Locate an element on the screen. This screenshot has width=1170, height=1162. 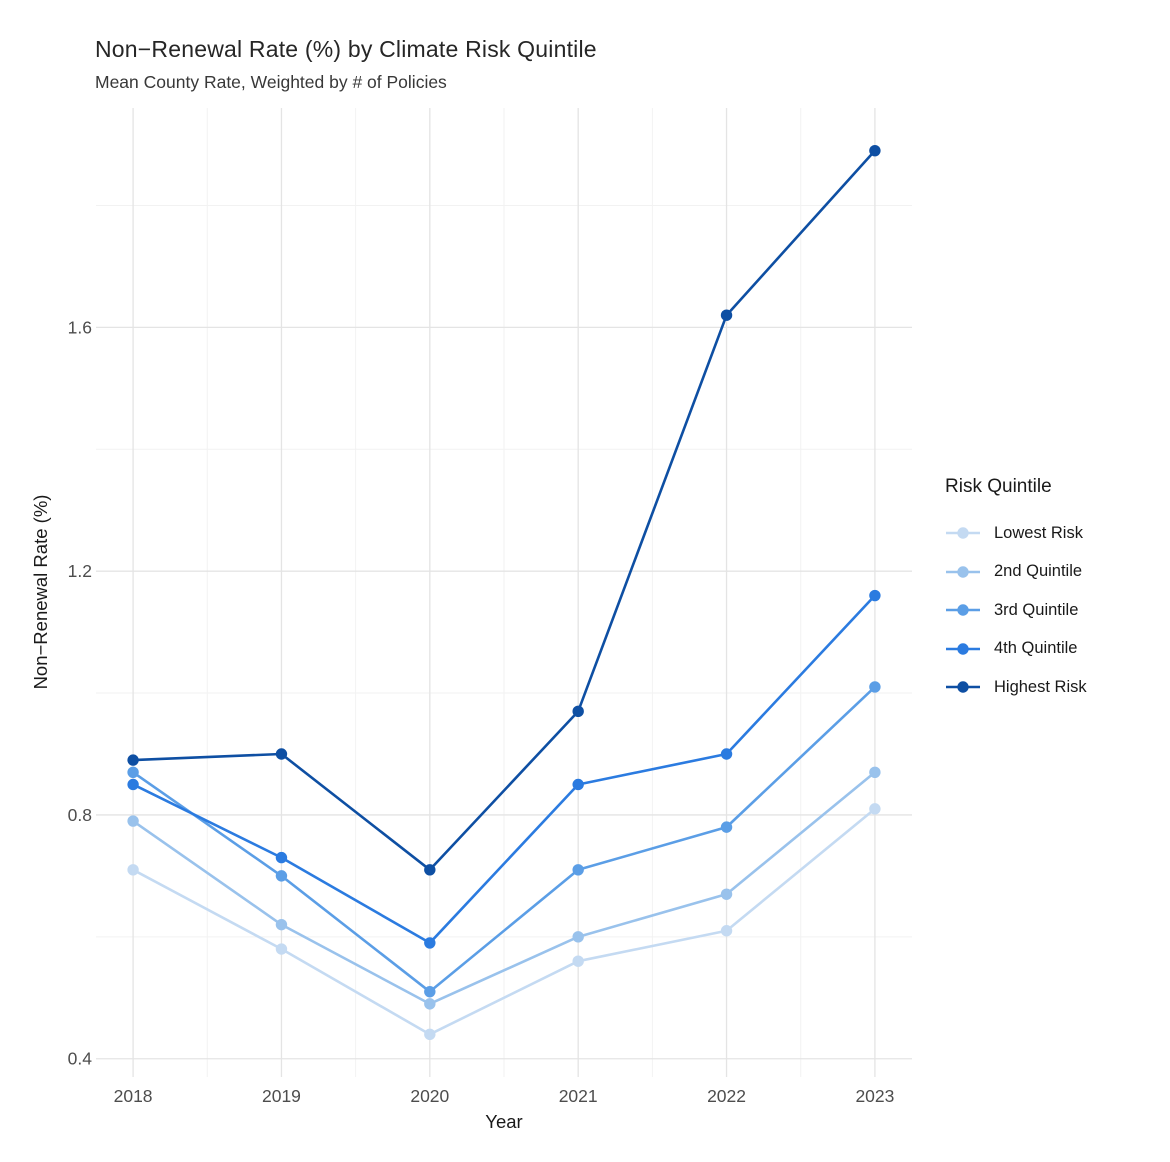
x-tick-label: 2020 is located at coordinates (429, 1096).